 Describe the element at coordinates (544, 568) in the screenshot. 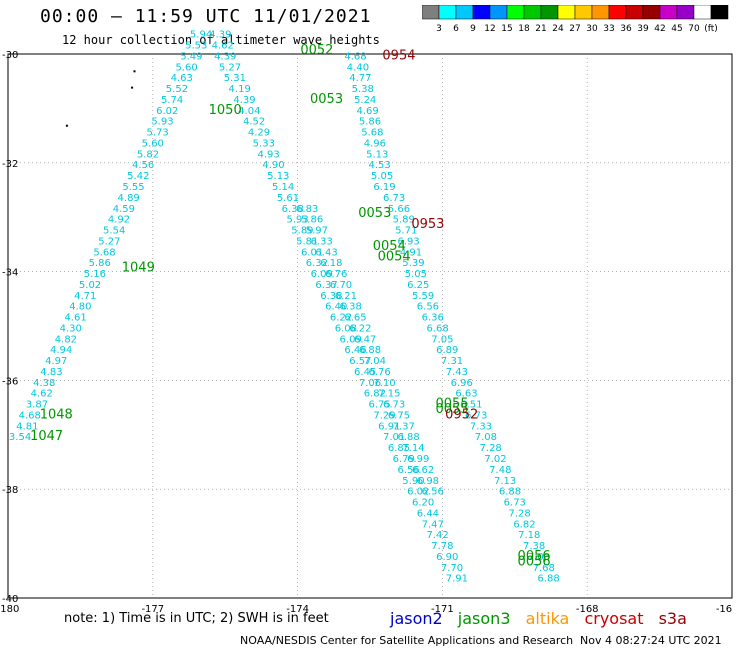

I see `wave-height-value: 7.68` at that location.